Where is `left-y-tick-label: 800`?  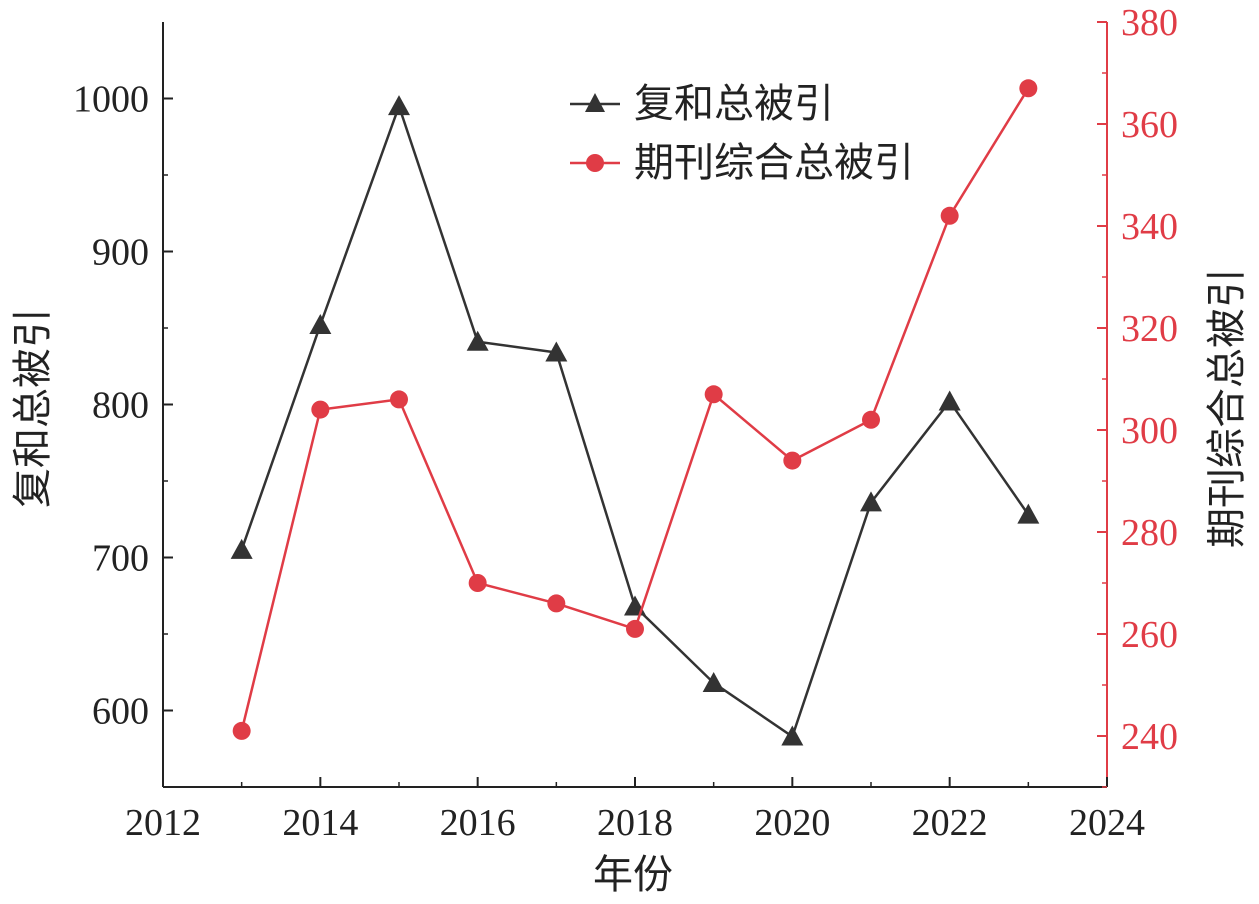
left-y-tick-label: 800 is located at coordinates (120, 406).